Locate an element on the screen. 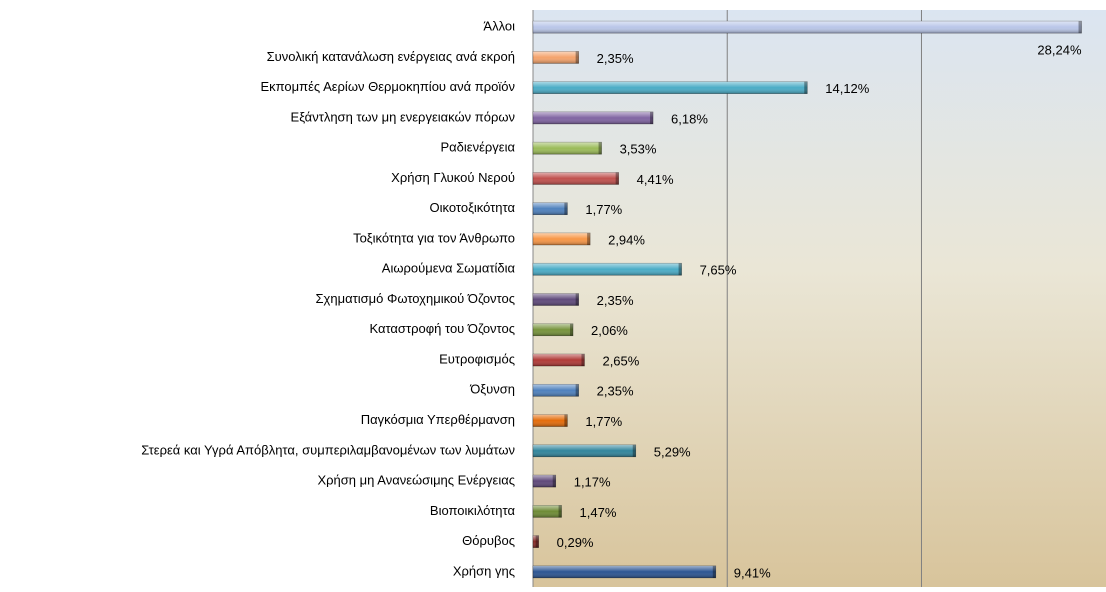 Image resolution: width=1106 pixels, height=592 pixels. value-label: 14,12% is located at coordinates (847, 88).